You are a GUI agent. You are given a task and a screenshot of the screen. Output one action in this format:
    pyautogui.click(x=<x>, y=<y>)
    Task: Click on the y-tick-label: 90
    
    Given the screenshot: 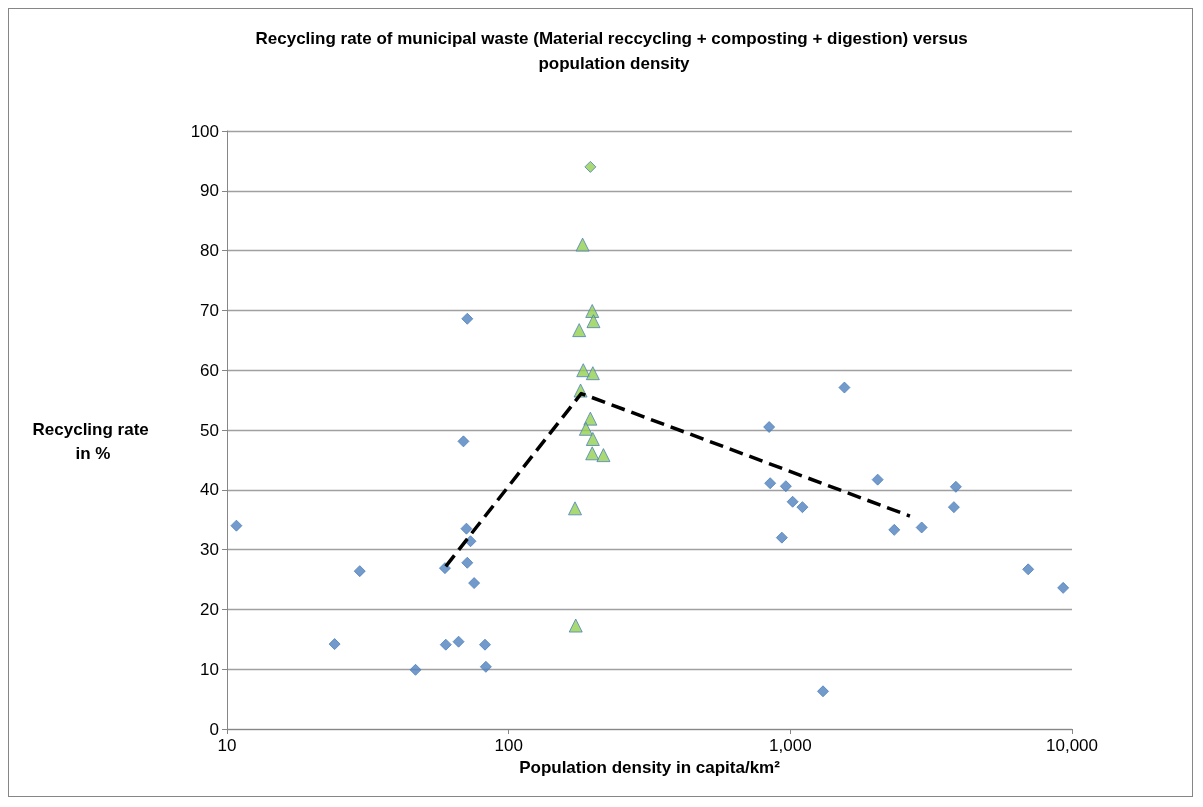 What is the action you would take?
    pyautogui.click(x=209, y=191)
    